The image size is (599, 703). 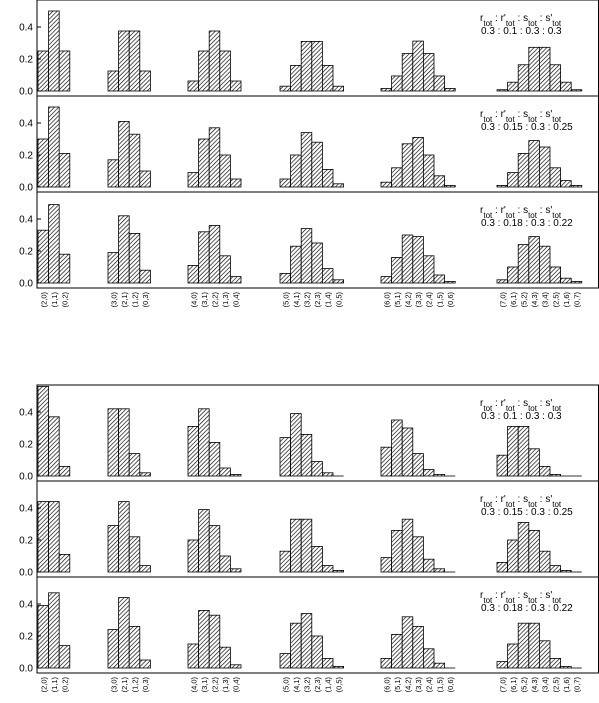 I want to click on x-tick-label: (3,2), so click(x=307, y=299).